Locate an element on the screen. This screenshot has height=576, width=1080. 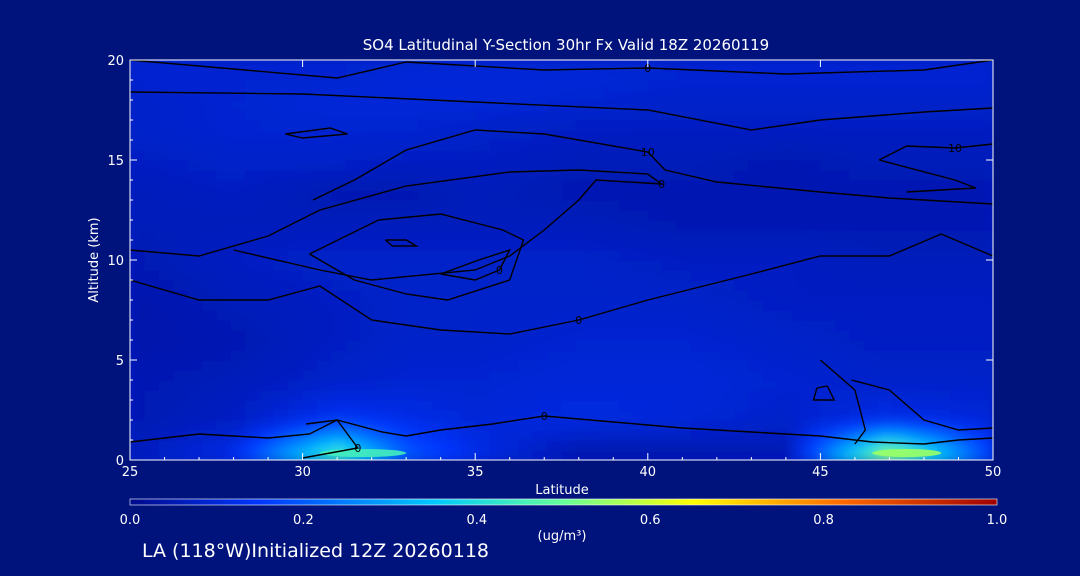
y-tick-label: 15 is located at coordinates (115, 161).